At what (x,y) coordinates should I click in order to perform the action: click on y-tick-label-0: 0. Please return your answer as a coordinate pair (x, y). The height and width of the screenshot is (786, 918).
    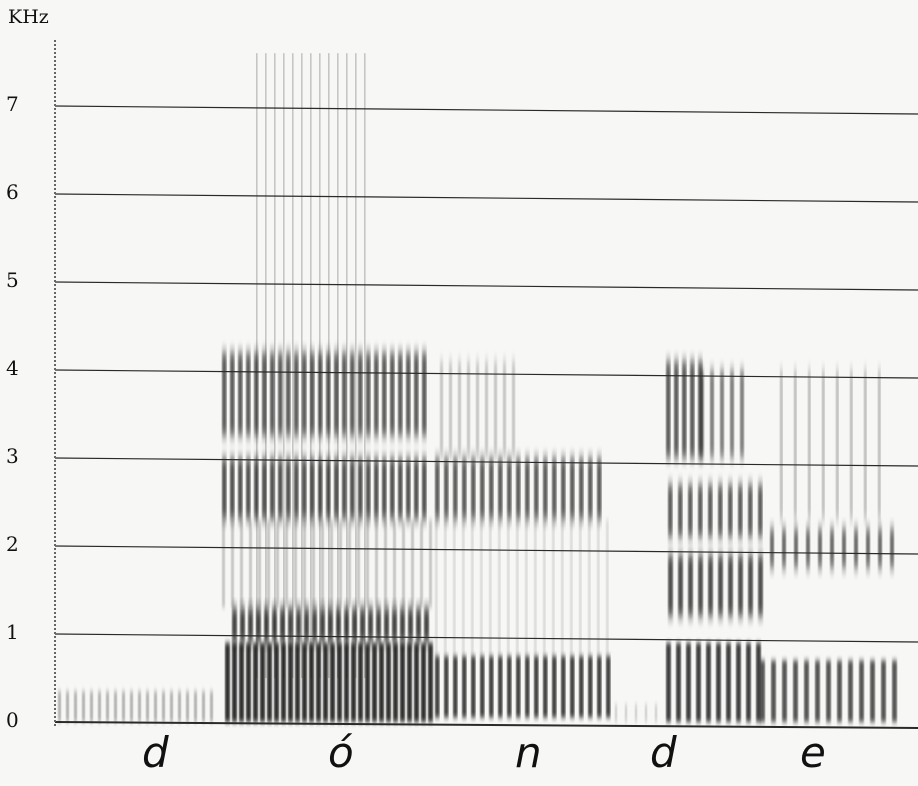
    Looking at the image, I should click on (12, 720).